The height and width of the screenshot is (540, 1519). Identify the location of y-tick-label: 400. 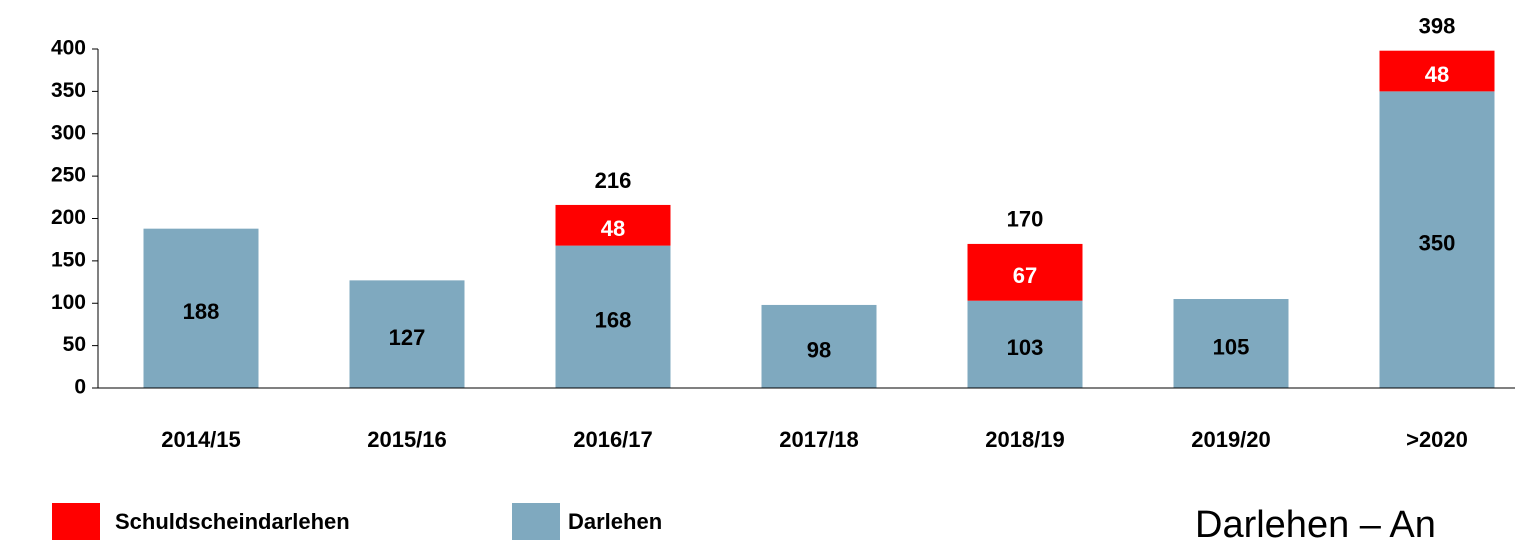
(68, 48).